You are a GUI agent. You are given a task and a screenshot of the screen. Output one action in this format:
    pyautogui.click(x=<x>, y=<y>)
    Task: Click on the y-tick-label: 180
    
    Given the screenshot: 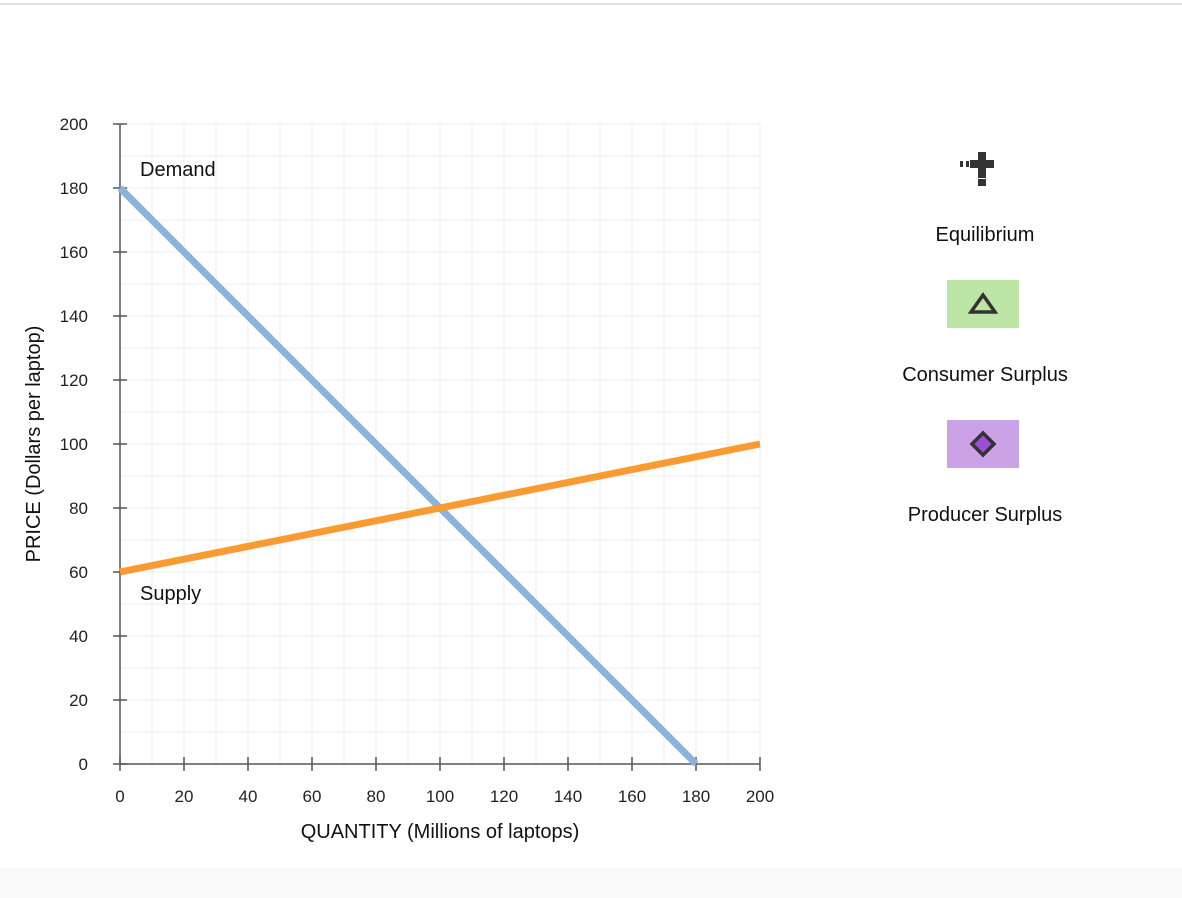 What is the action you would take?
    pyautogui.click(x=74, y=188)
    